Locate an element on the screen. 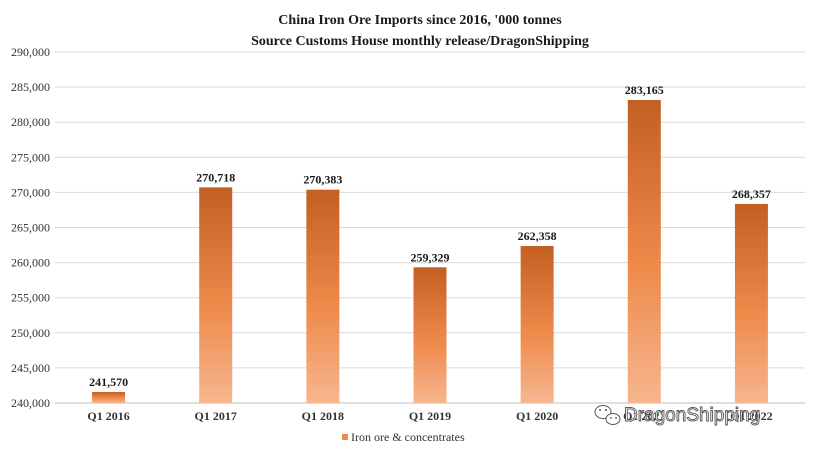 Image resolution: width=813 pixels, height=452 pixels. y-tick-label: 250,000 is located at coordinates (30, 333).